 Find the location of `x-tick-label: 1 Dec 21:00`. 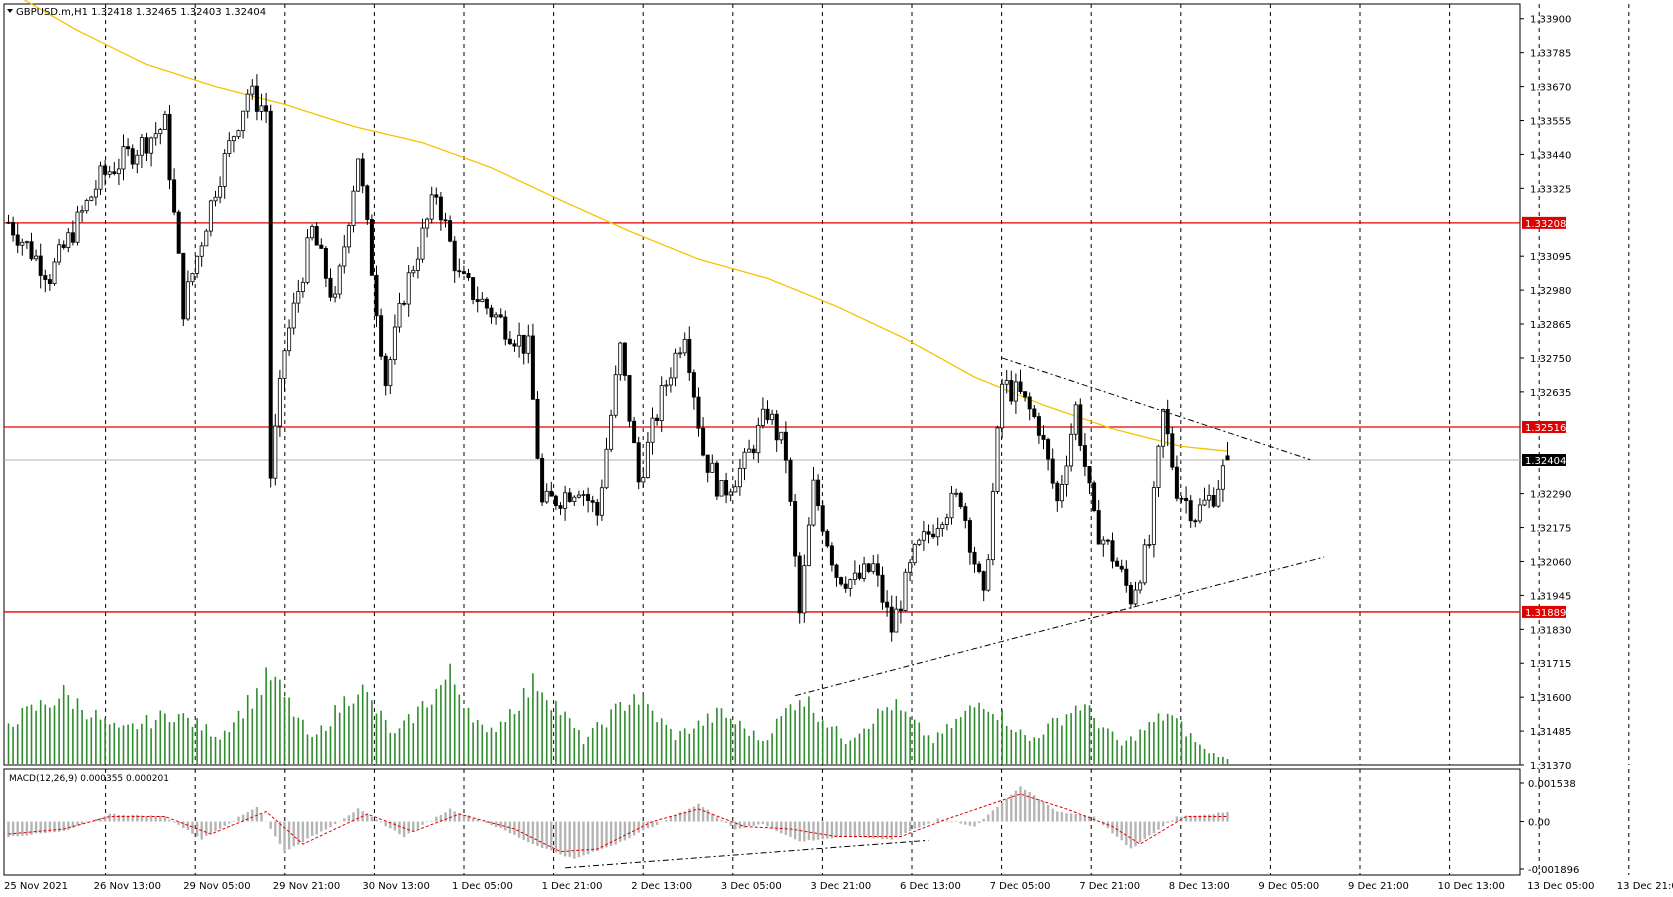

x-tick-label: 1 Dec 21:00 is located at coordinates (572, 886).